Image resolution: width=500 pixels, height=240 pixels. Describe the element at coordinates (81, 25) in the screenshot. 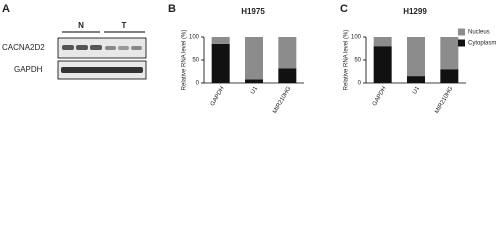

I see `group-label: N` at that location.